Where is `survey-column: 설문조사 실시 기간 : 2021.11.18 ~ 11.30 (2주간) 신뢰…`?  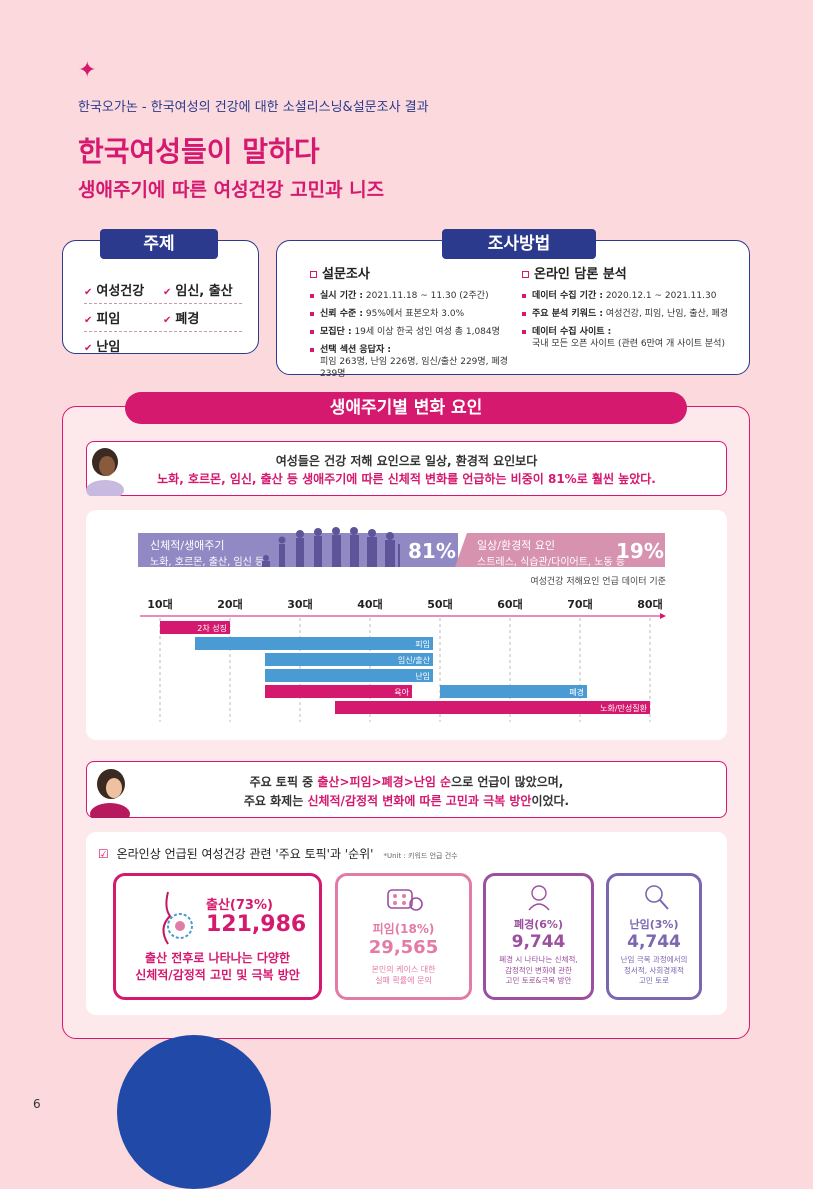 survey-column: 설문조사 실시 기간 : 2021.11.18 ~ 11.30 (2주간) 신뢰… is located at coordinates (412, 326).